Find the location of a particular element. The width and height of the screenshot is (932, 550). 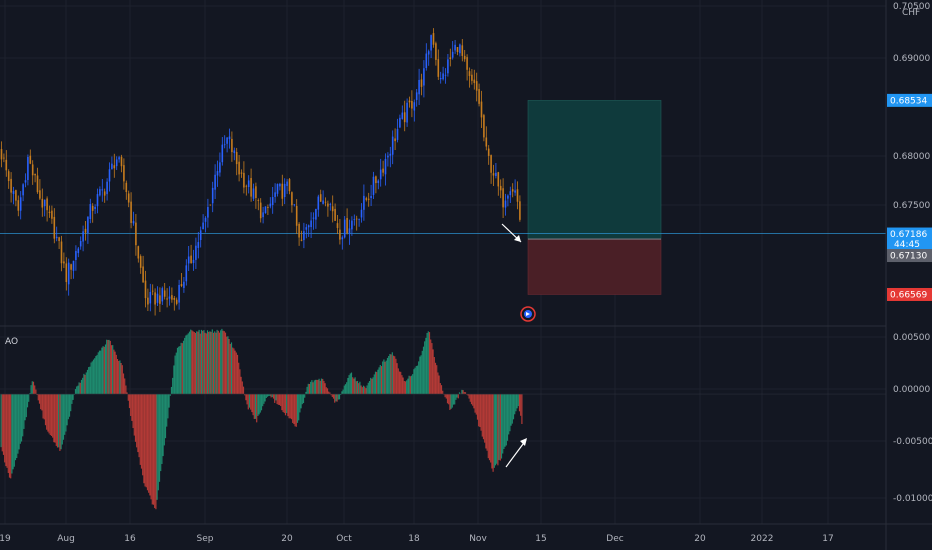

price-tag-current is located at coordinates (909, 238).